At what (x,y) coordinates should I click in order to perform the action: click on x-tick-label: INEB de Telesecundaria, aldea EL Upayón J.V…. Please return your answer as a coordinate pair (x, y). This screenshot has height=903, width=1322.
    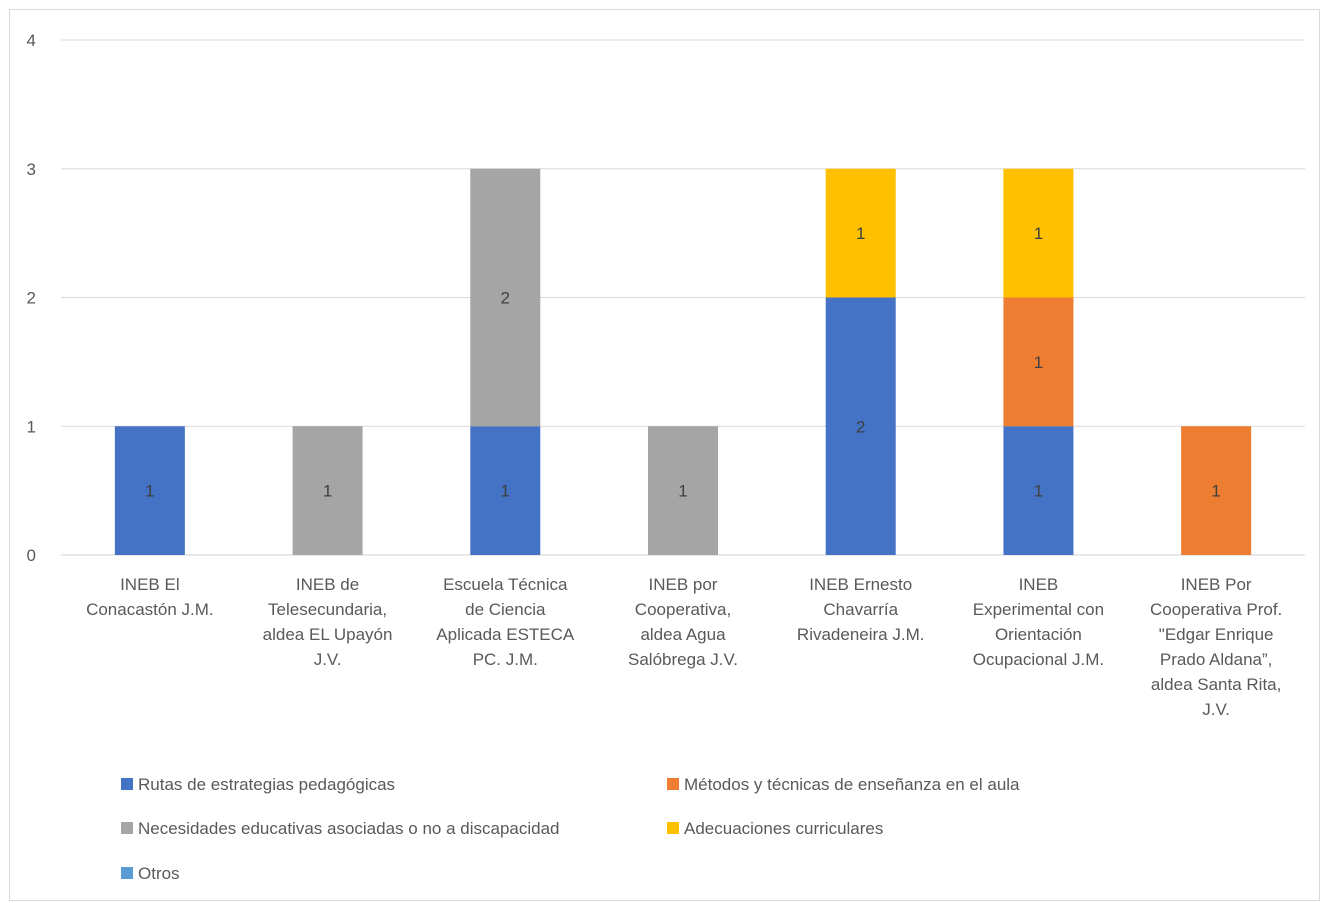
    Looking at the image, I should click on (328, 622).